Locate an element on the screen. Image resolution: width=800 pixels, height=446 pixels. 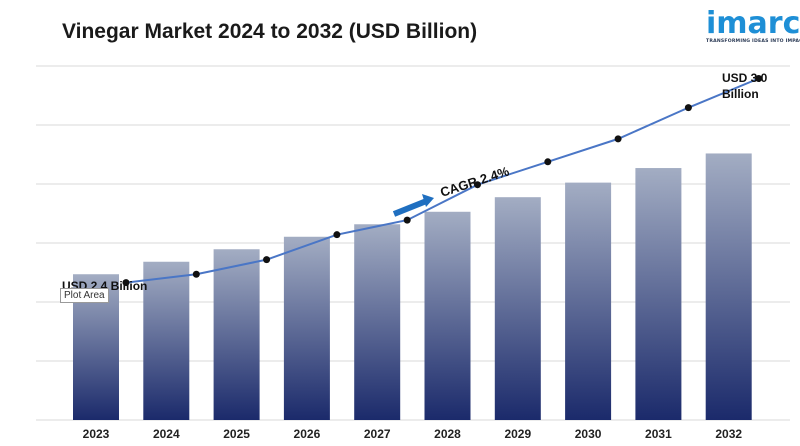
plot-area-tooltip: Plot Area is located at coordinates (84, 295).